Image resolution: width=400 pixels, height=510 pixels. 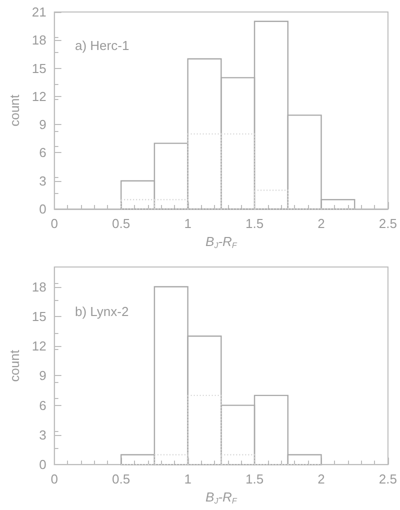 I want to click on y-tick-label: 21, so click(x=39, y=12).